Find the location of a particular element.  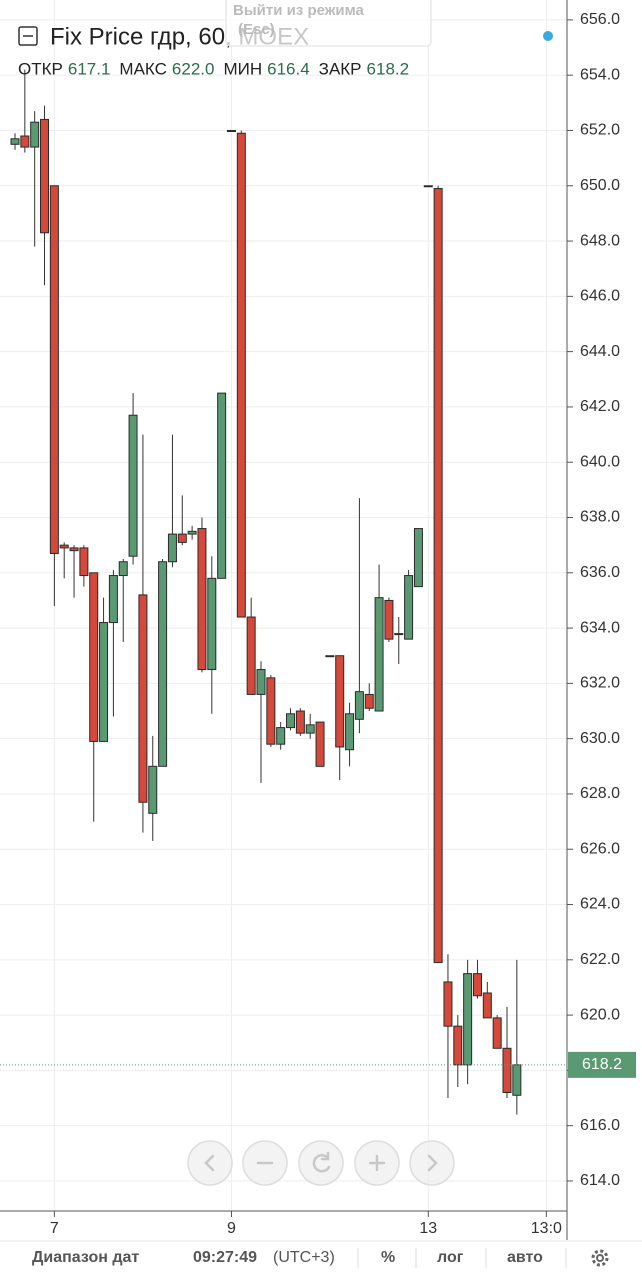

ohlc-label: ОТКР is located at coordinates (40, 68).